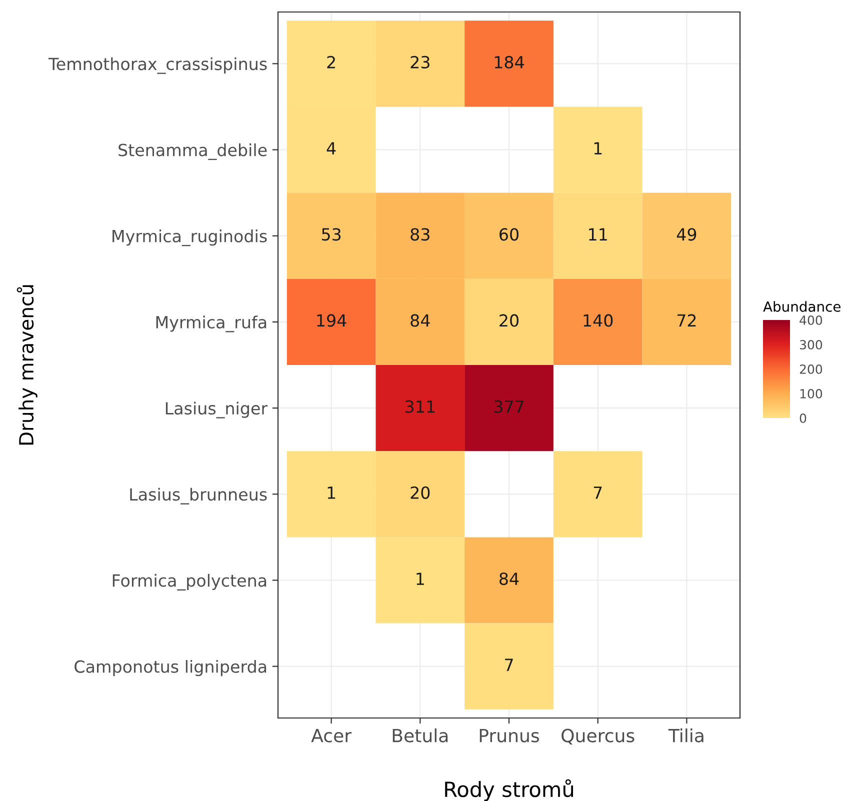  What do you see at coordinates (686, 234) in the screenshot?
I see `data-label: 49` at bounding box center [686, 234].